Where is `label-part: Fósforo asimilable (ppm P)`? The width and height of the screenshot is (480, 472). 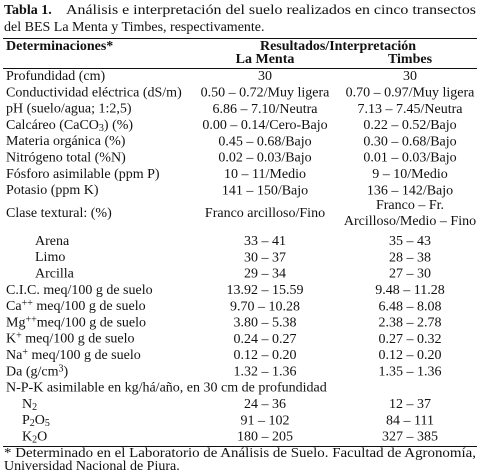
label-part: Fósforo asimilable (ppm P) is located at coordinates (83, 174).